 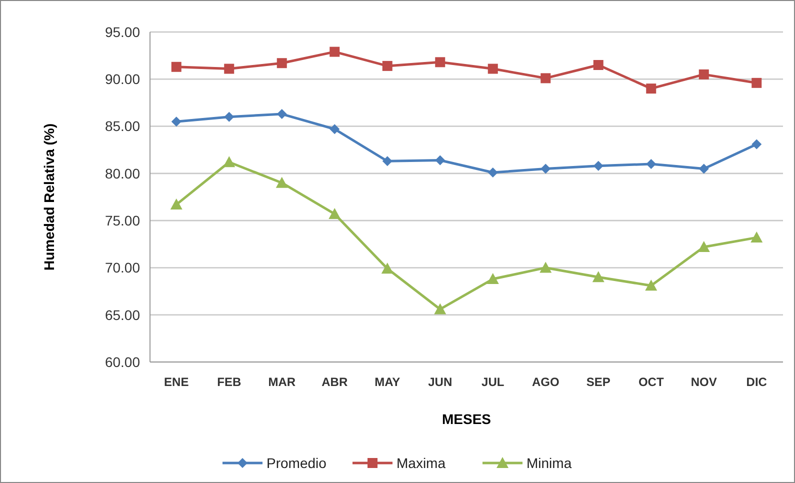 I want to click on x-tick-label: ENE, so click(x=176, y=382).